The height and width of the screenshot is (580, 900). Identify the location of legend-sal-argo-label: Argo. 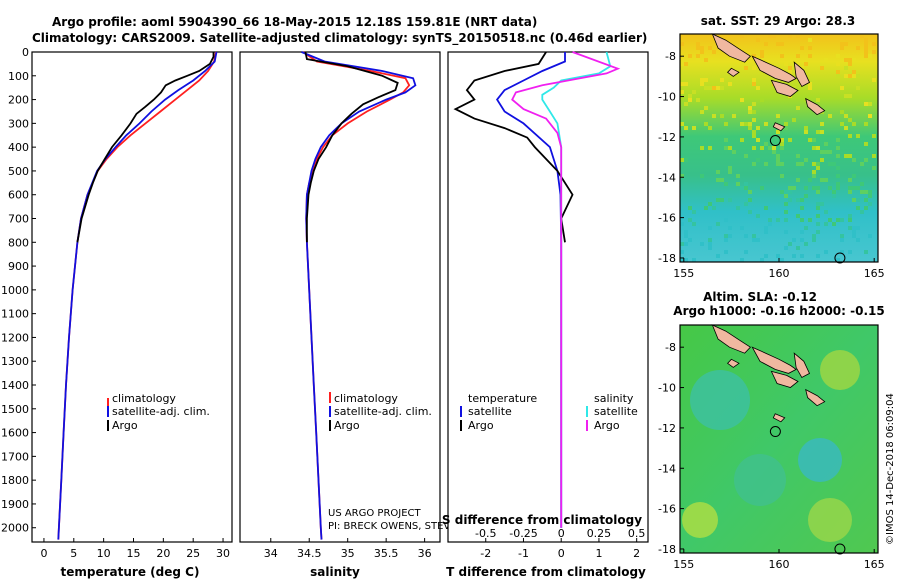
(607, 425).